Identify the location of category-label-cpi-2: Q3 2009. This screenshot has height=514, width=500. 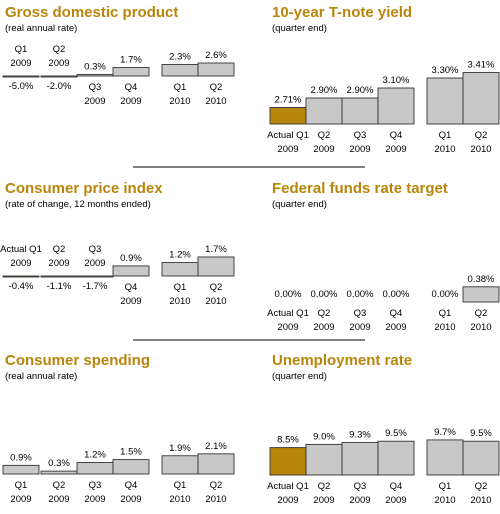
(94, 256).